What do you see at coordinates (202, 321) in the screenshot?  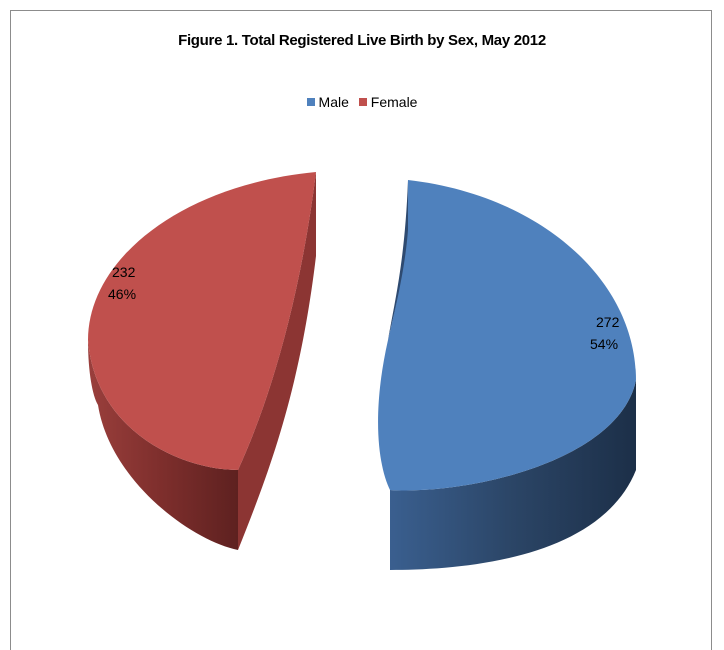 I see `female-slice` at bounding box center [202, 321].